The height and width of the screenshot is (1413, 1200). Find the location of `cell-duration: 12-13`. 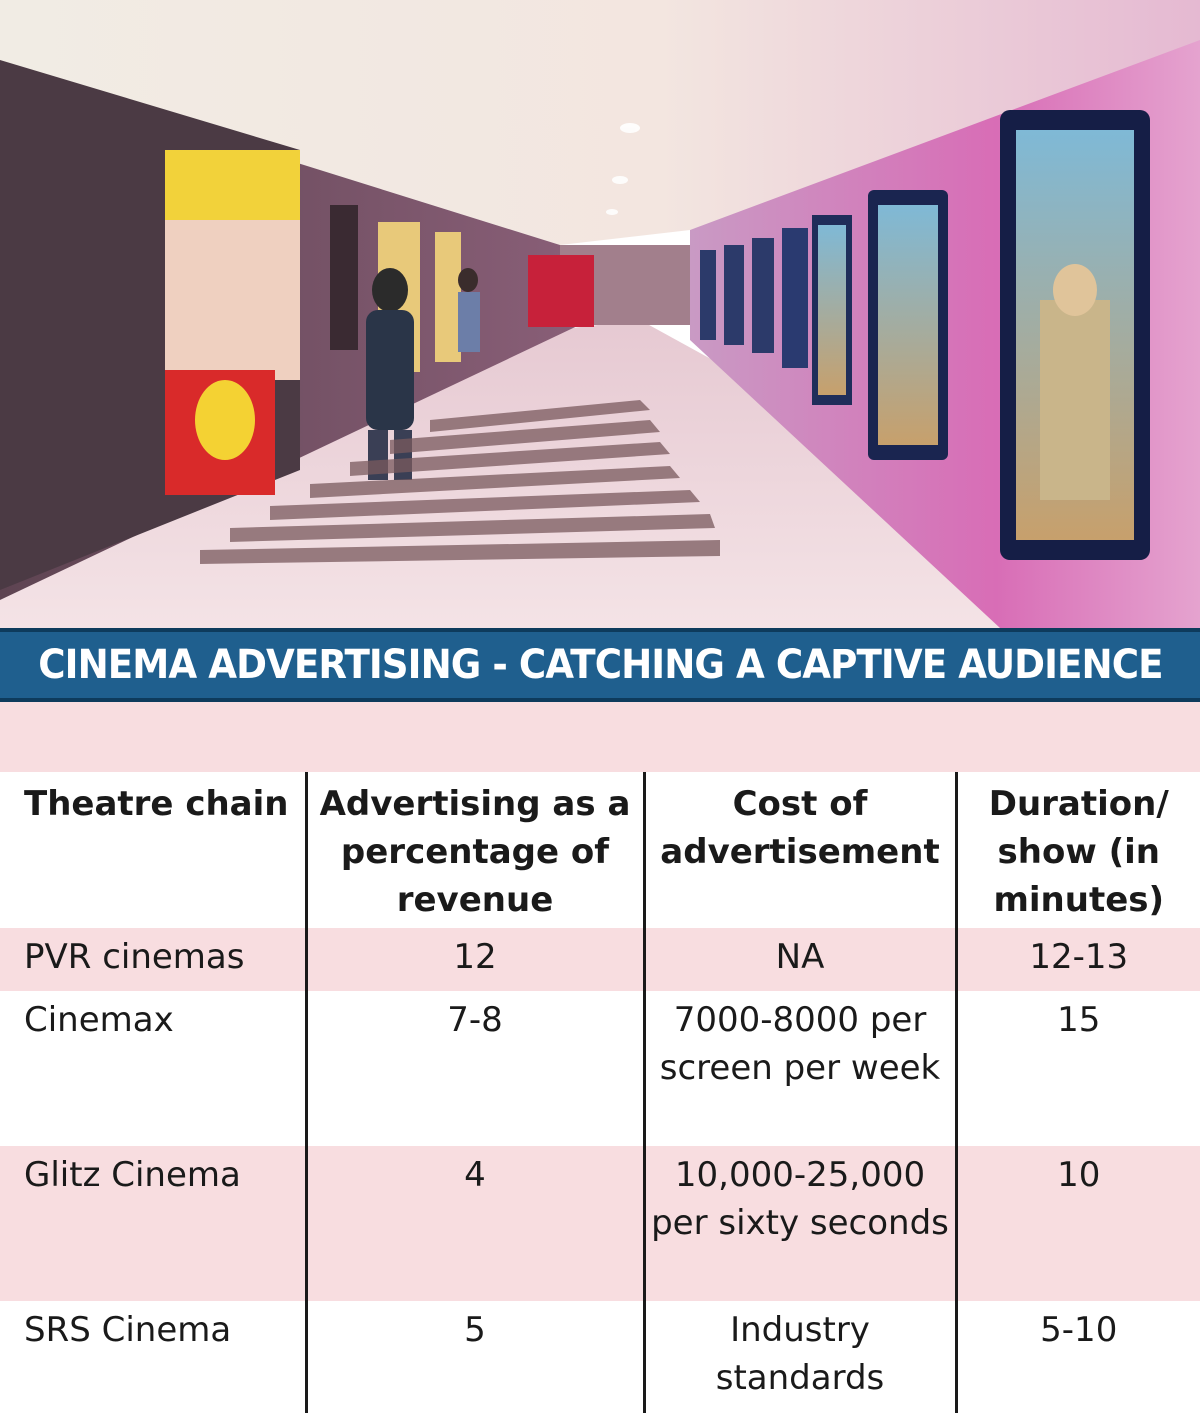

cell-duration: 12-13 is located at coordinates (1077, 959).